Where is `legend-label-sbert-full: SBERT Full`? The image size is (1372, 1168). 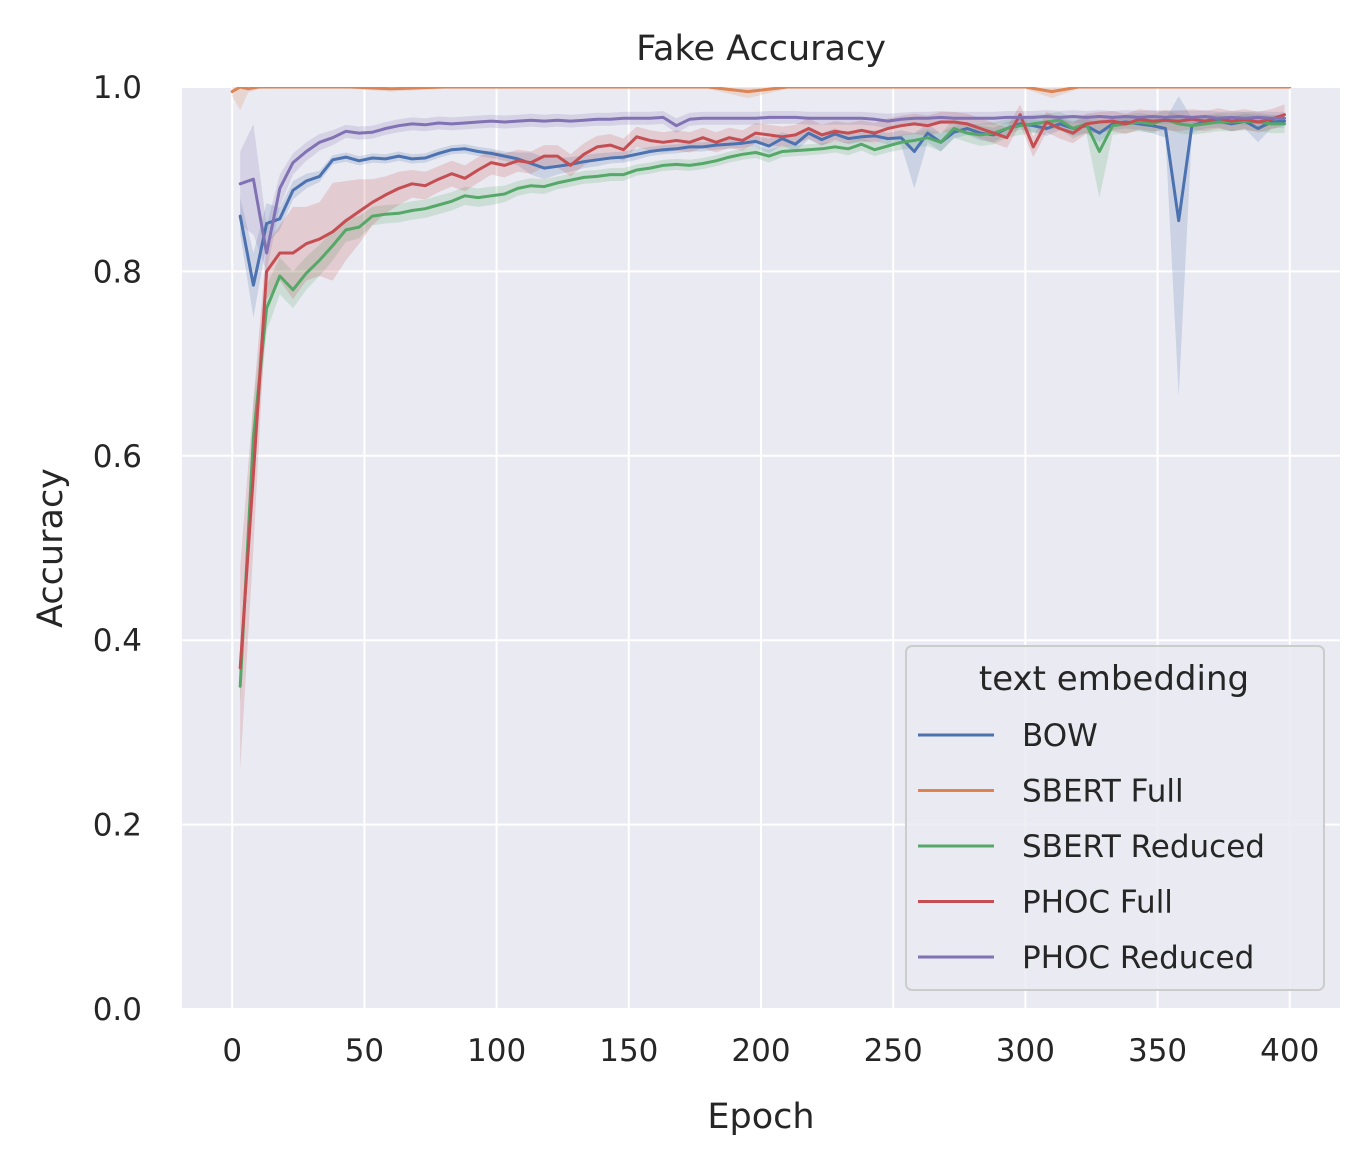
legend-label-sbert-full: SBERT Full is located at coordinates (1103, 792).